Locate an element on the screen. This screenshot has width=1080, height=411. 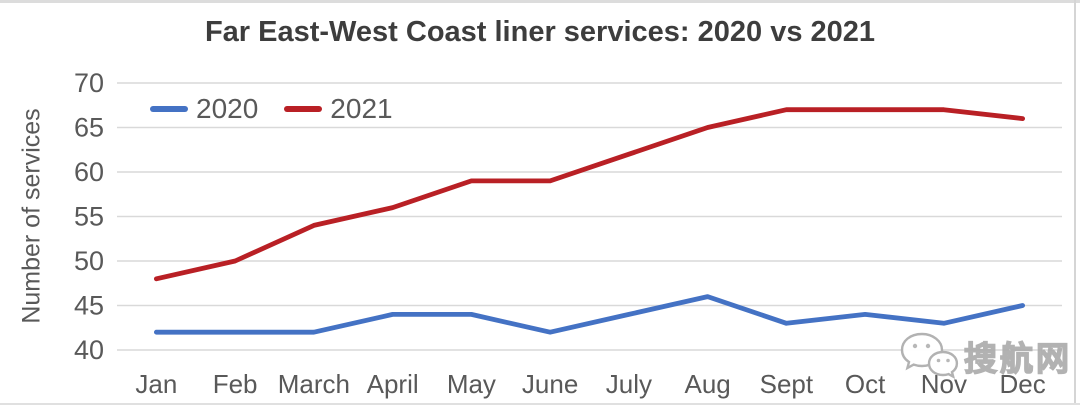
legend-item-2020: 2020 is located at coordinates (204, 109).